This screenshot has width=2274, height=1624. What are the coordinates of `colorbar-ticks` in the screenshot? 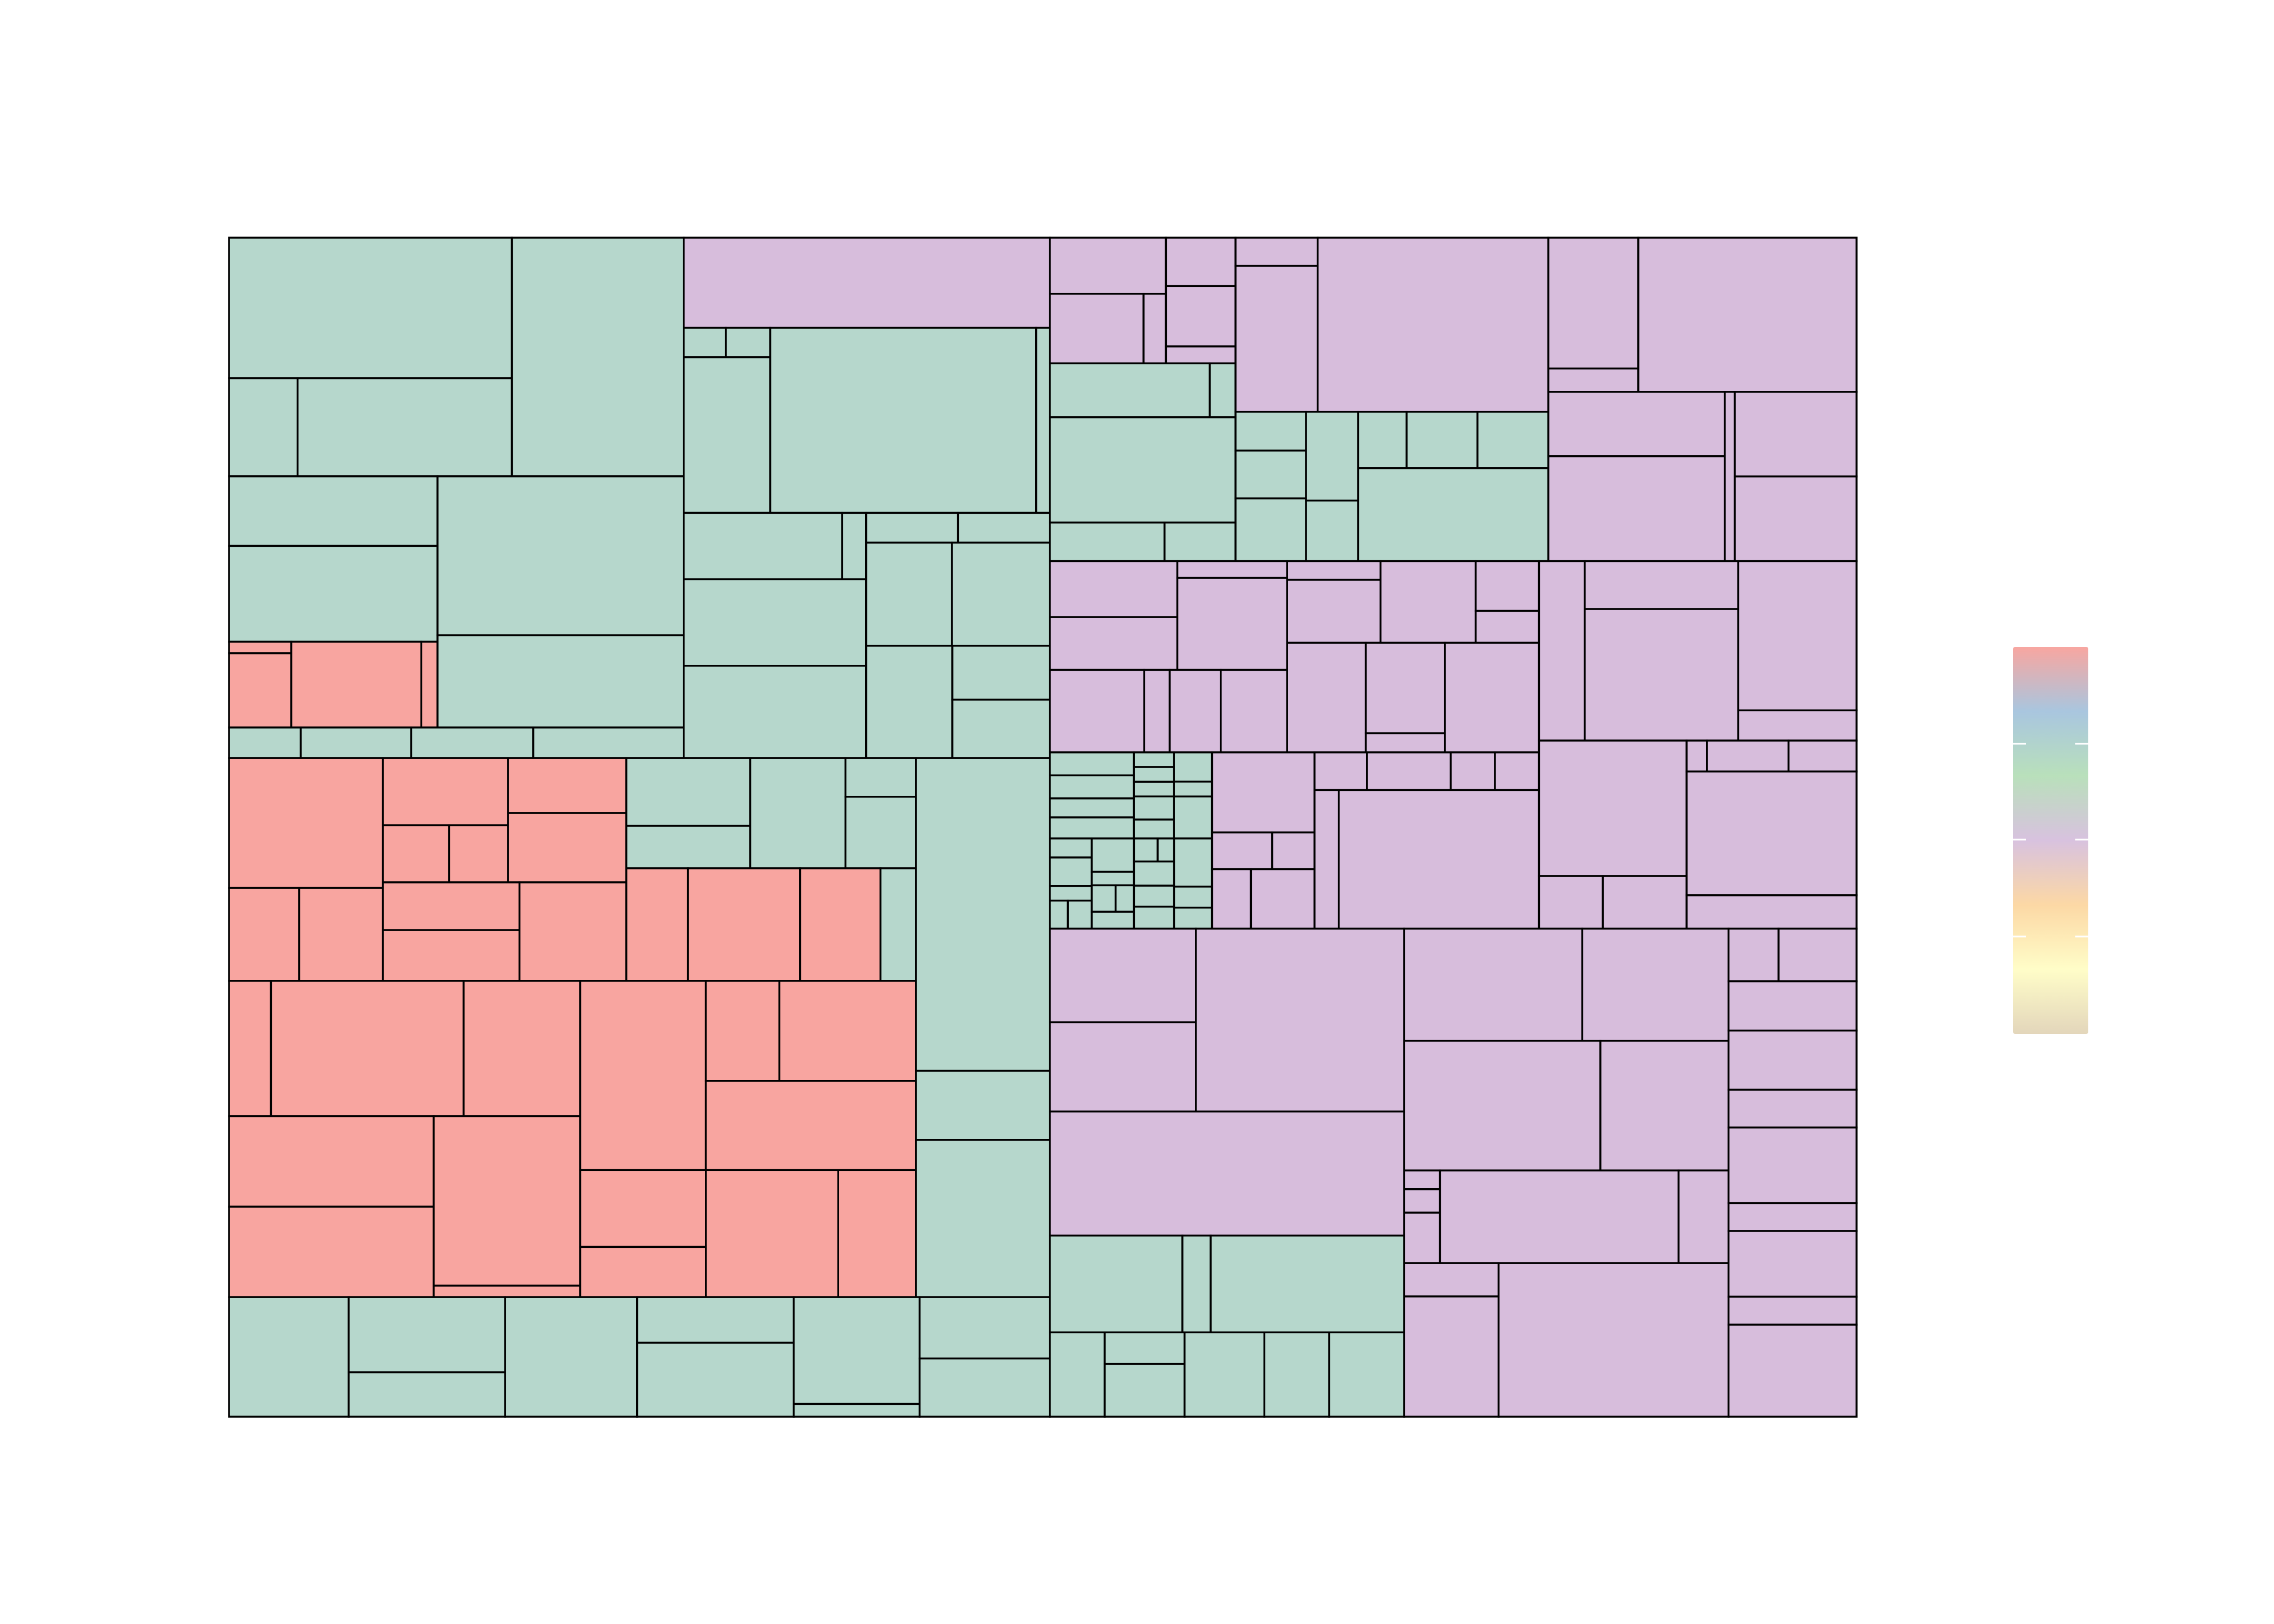 It's located at (2051, 841).